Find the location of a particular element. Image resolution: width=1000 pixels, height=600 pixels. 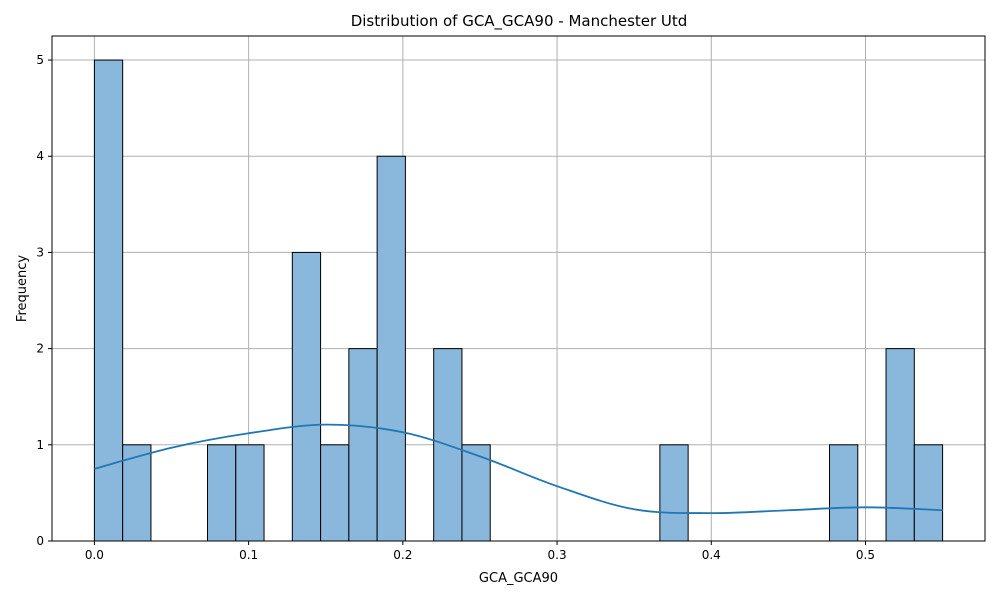

x-tick-label: 0.4 is located at coordinates (711, 555).